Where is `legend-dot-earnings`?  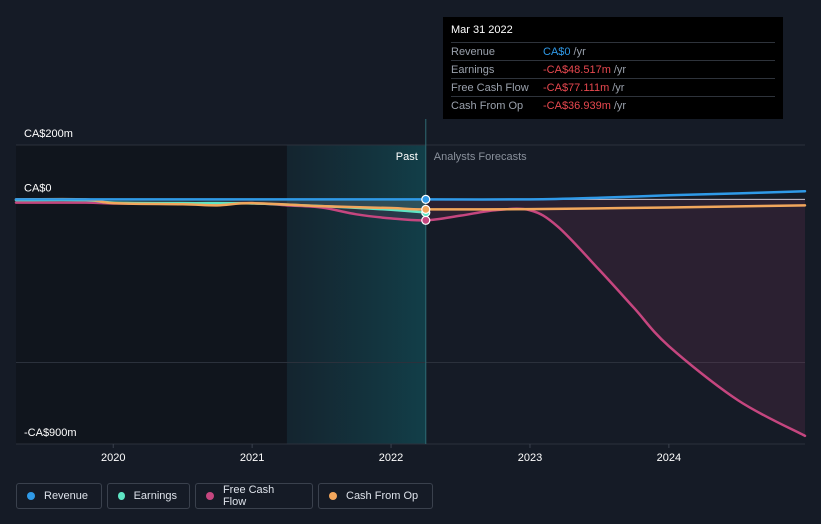
legend-dot-earnings is located at coordinates (121, 496).